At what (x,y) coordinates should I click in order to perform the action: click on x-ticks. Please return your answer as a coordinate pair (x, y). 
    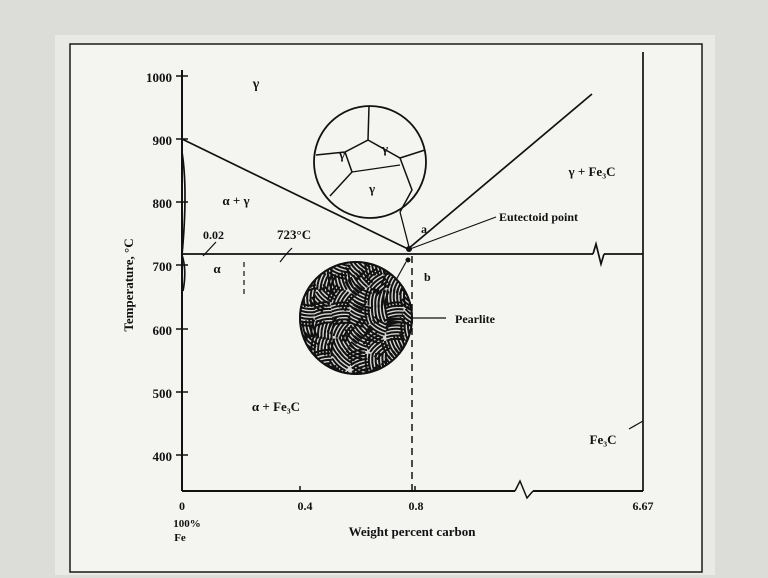
    Looking at the image, I should click on (357, 488).